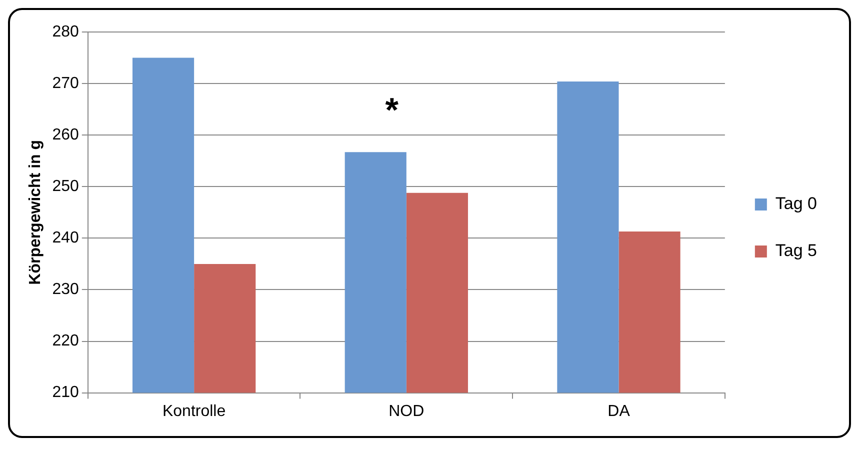  What do you see at coordinates (65, 289) in the screenshot?
I see `y-tick-label: 230` at bounding box center [65, 289].